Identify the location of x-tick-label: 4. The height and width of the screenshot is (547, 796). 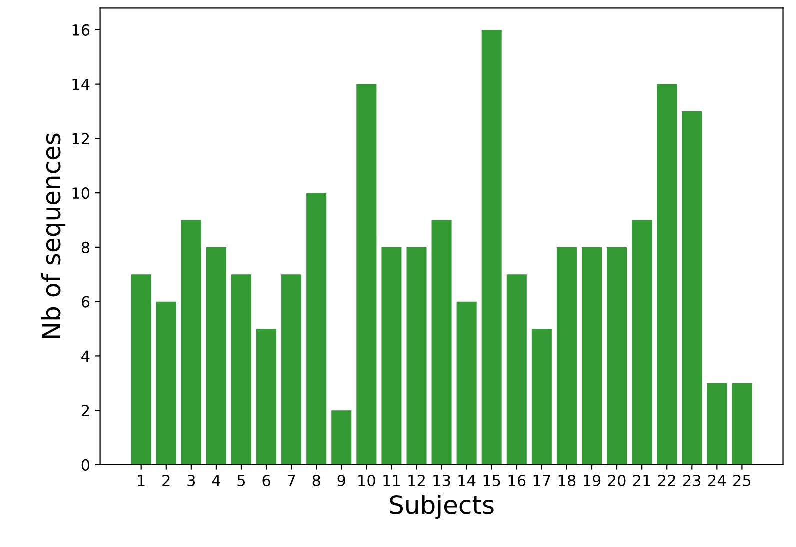
(216, 480).